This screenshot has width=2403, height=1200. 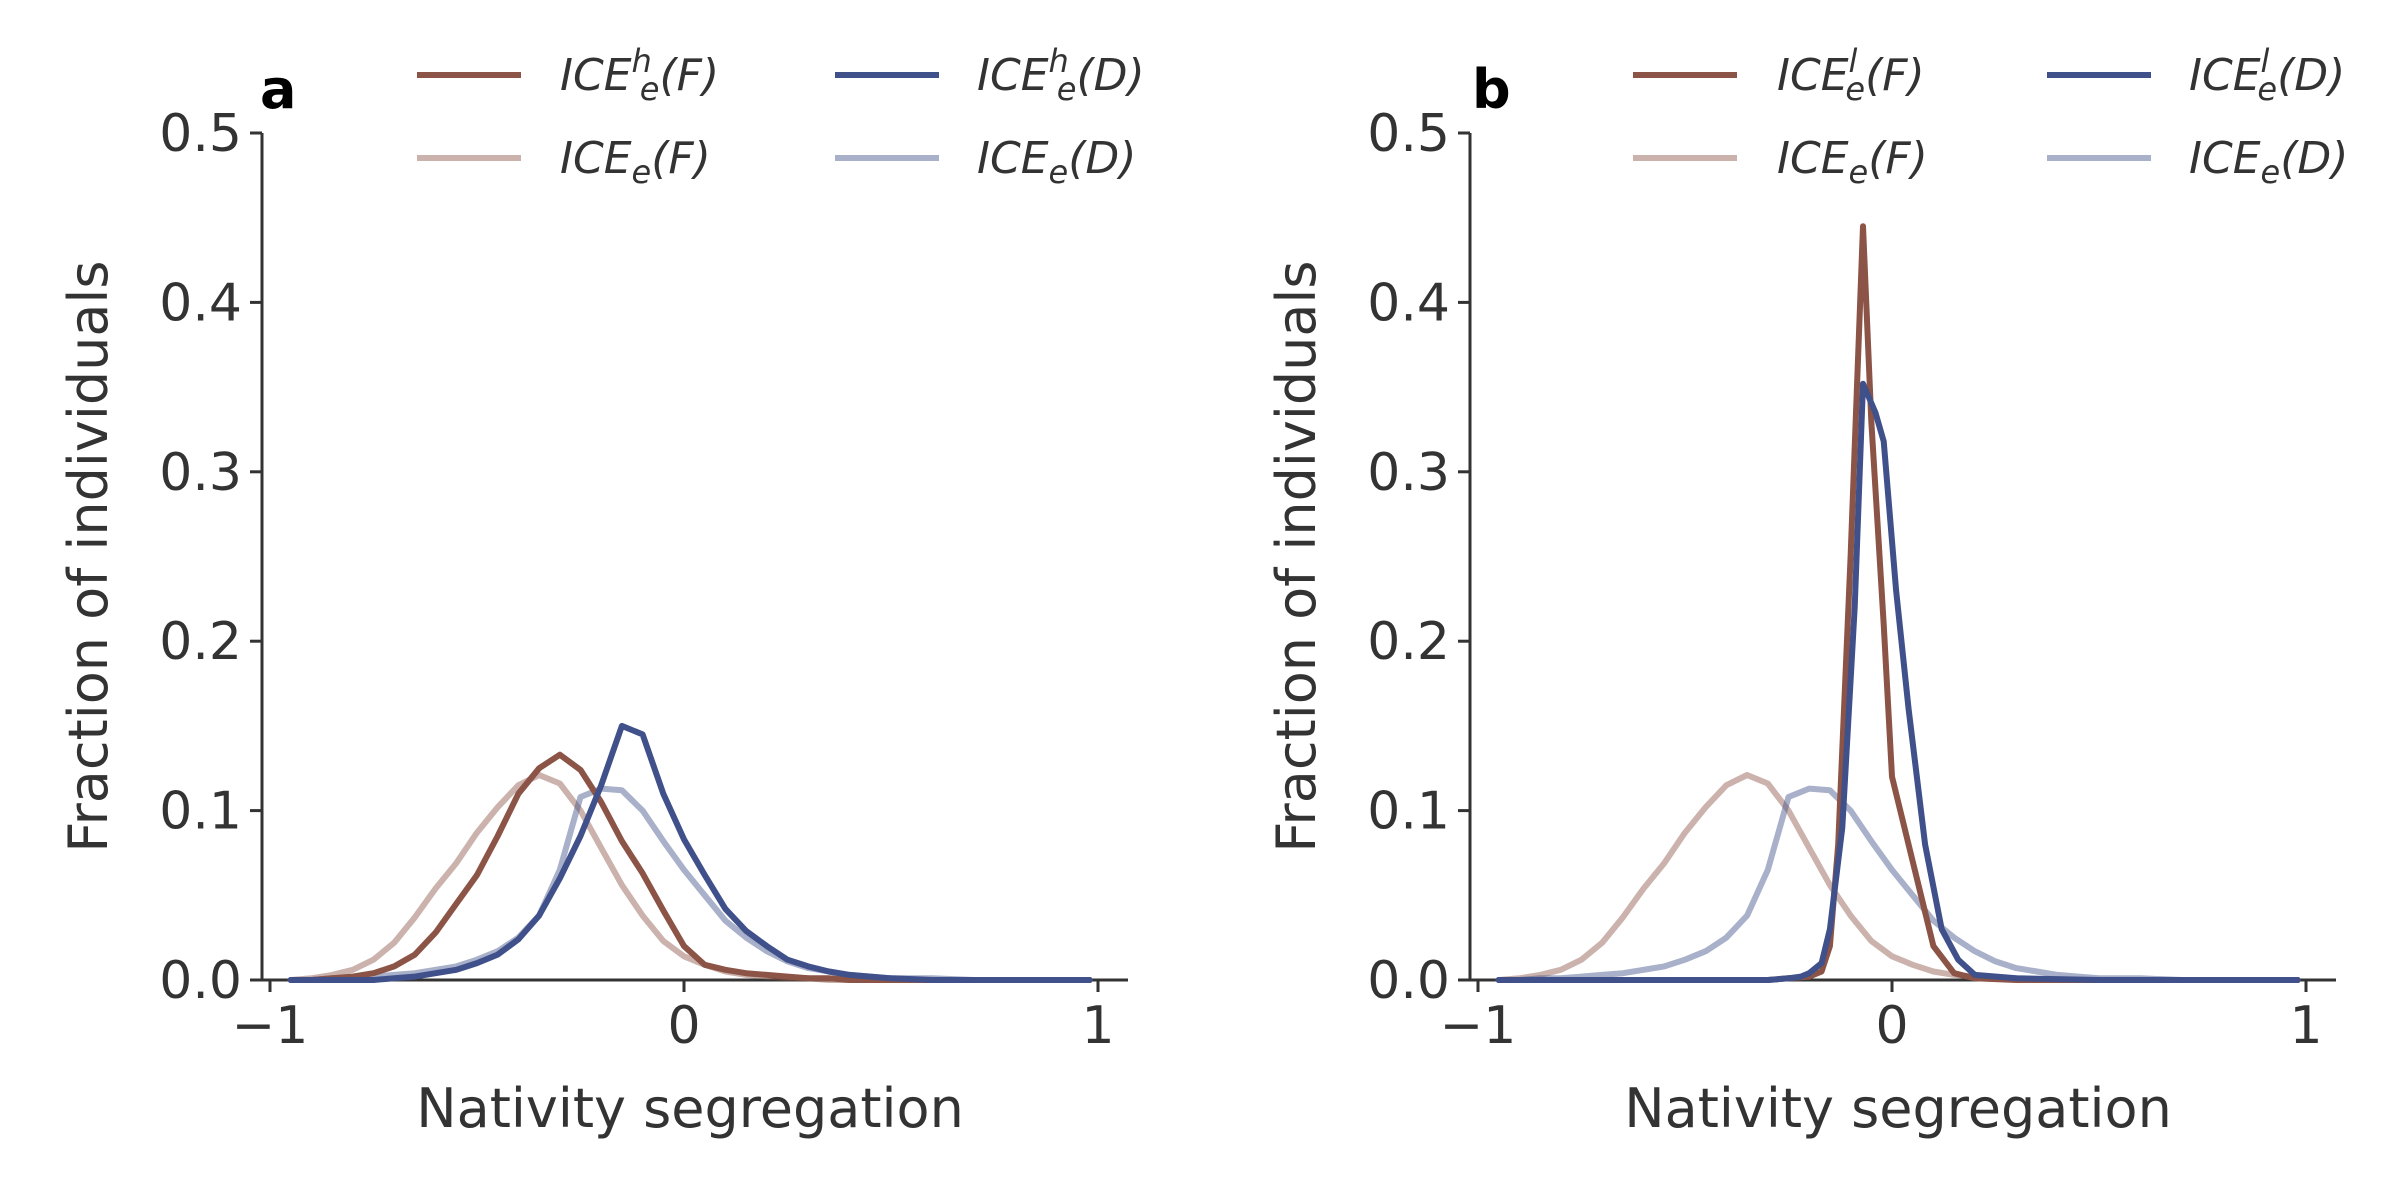 I want to click on legend-label: ICEh e(F), so click(x=639, y=75).